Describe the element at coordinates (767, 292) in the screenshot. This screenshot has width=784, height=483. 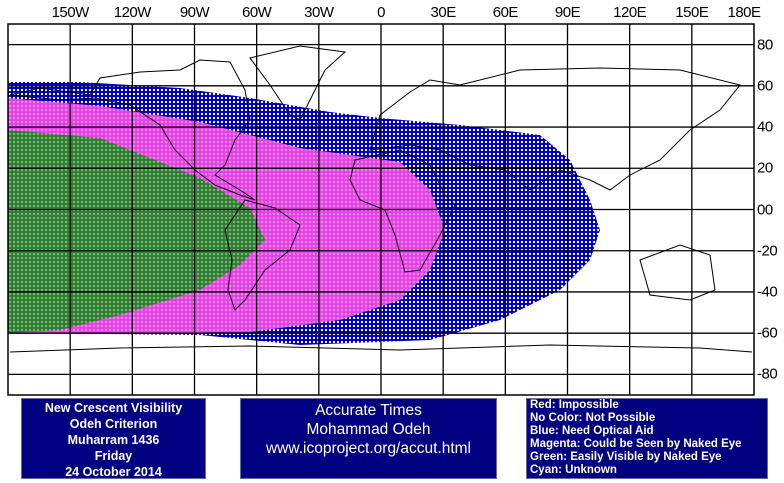
I see `latitude-label: -40` at that location.